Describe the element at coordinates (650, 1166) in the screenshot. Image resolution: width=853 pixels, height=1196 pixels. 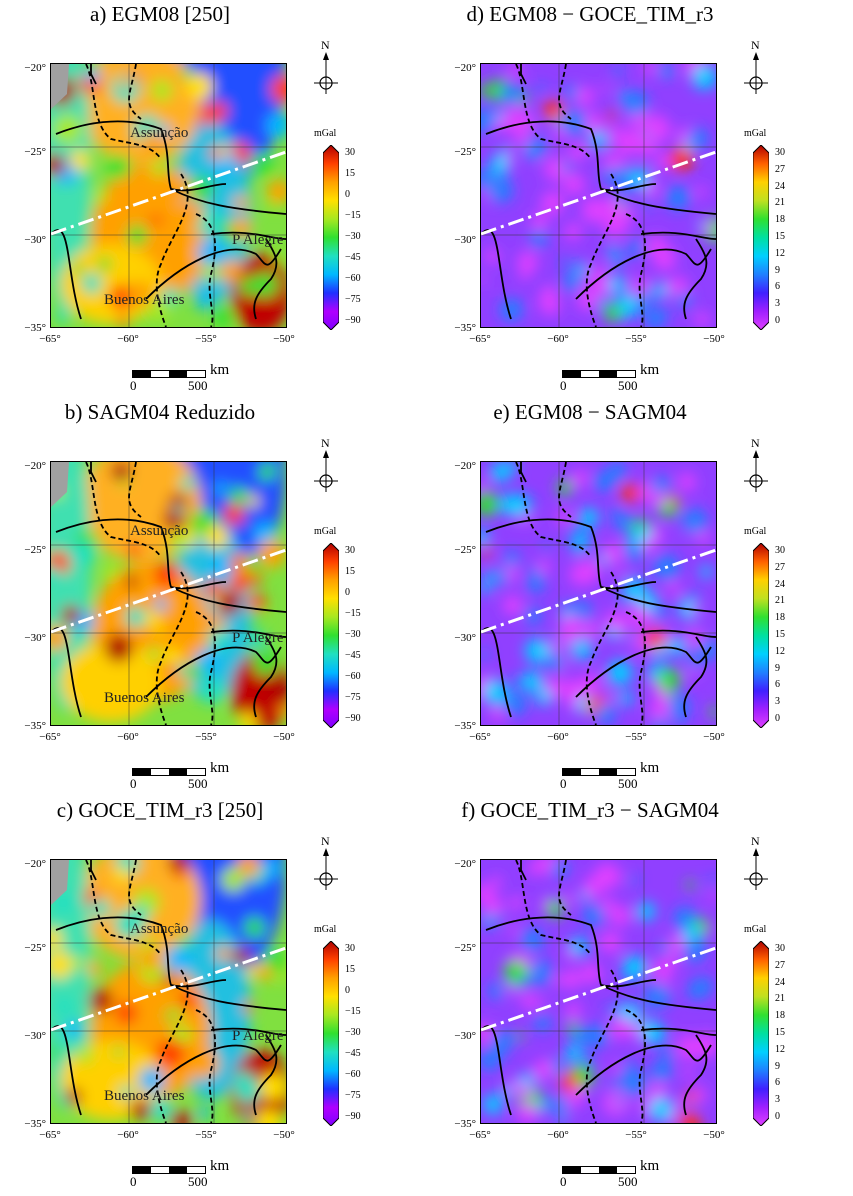
I see `scale-unit: km` at that location.